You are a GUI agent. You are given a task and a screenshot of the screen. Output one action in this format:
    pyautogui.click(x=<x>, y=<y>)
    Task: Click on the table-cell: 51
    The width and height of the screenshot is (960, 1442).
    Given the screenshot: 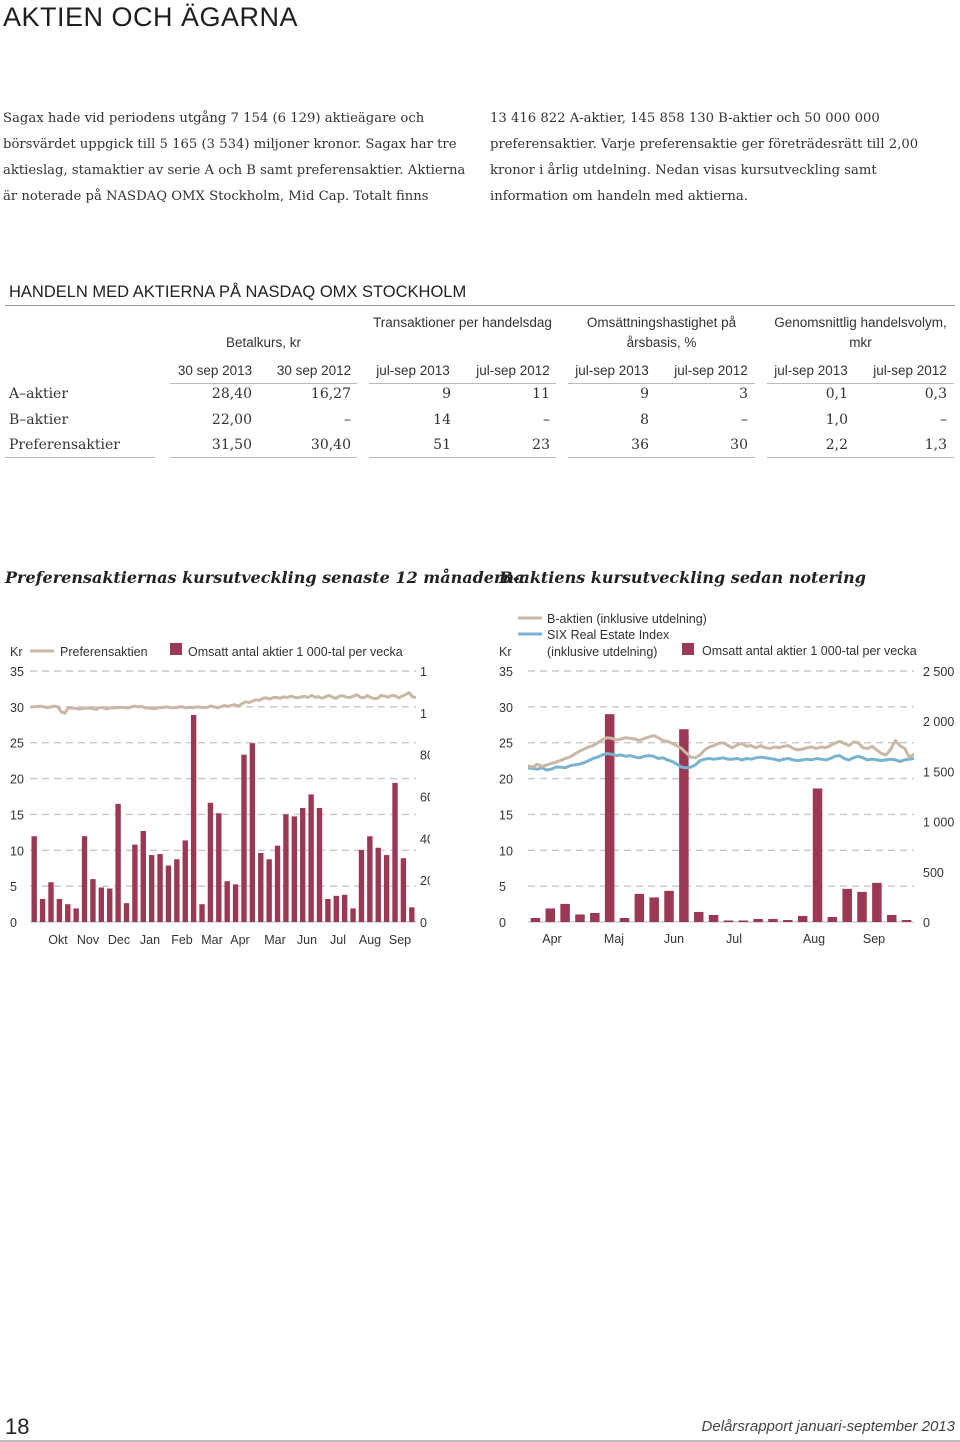 What is the action you would take?
    pyautogui.click(x=442, y=445)
    